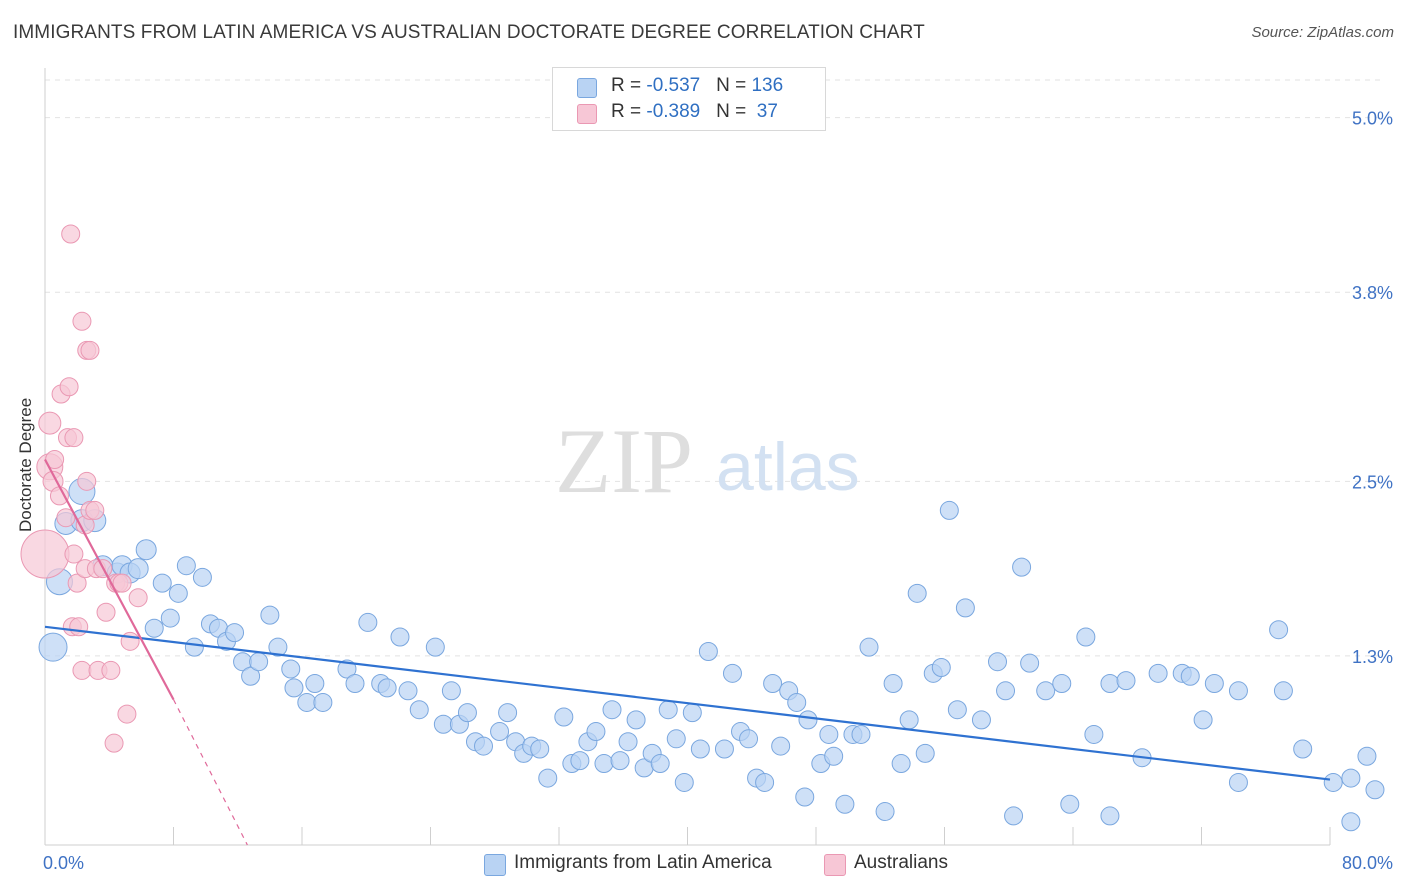 This screenshot has height=892, width=1406. What do you see at coordinates (673, 85) in the screenshot?
I see `legend-r-value: -0.537` at bounding box center [673, 85].